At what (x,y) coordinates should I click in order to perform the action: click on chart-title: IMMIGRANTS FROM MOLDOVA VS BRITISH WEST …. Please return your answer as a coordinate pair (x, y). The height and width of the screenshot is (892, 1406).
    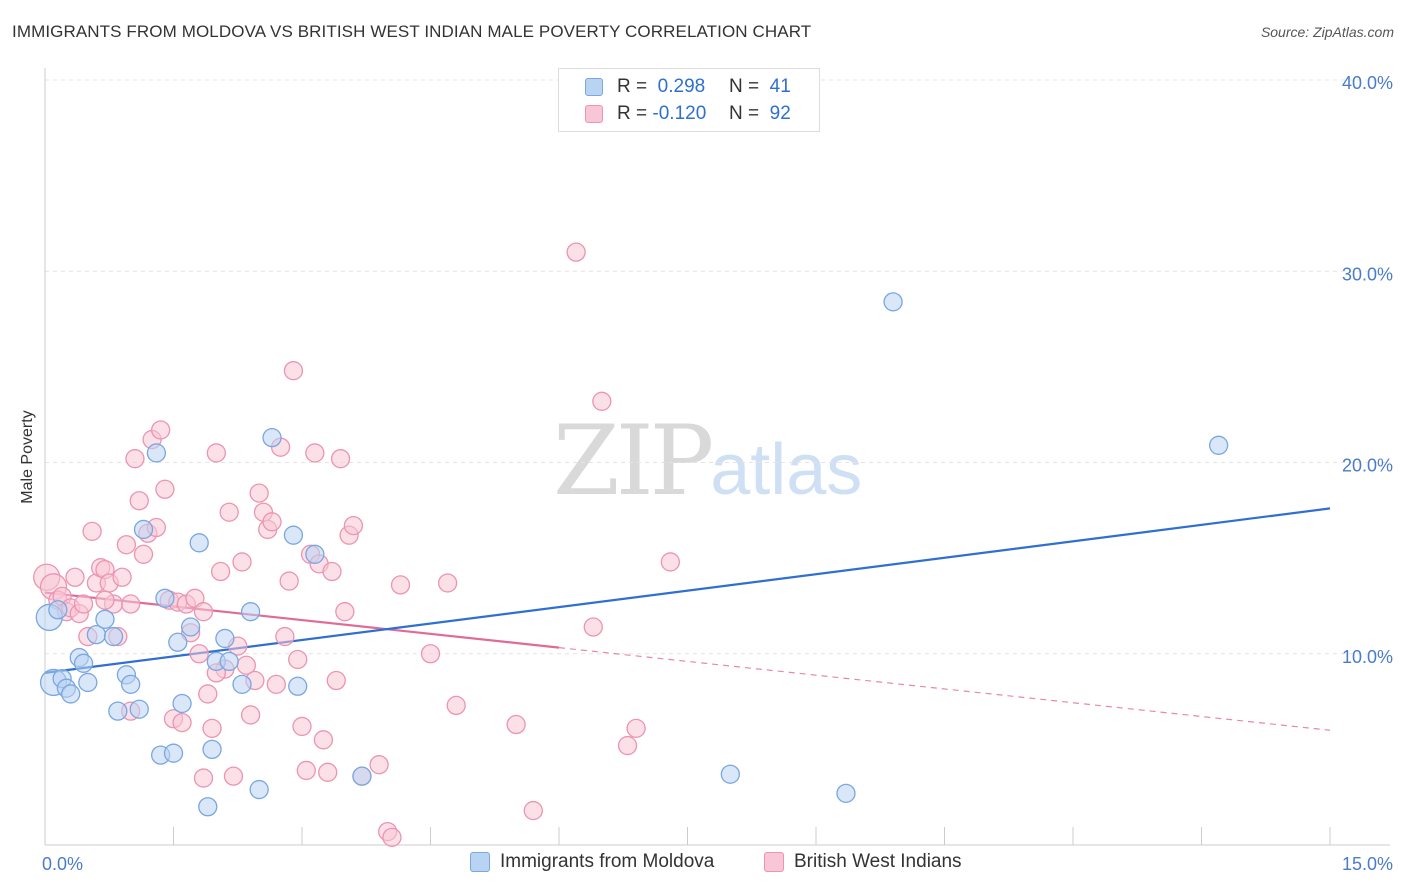
    Looking at the image, I should click on (412, 31).